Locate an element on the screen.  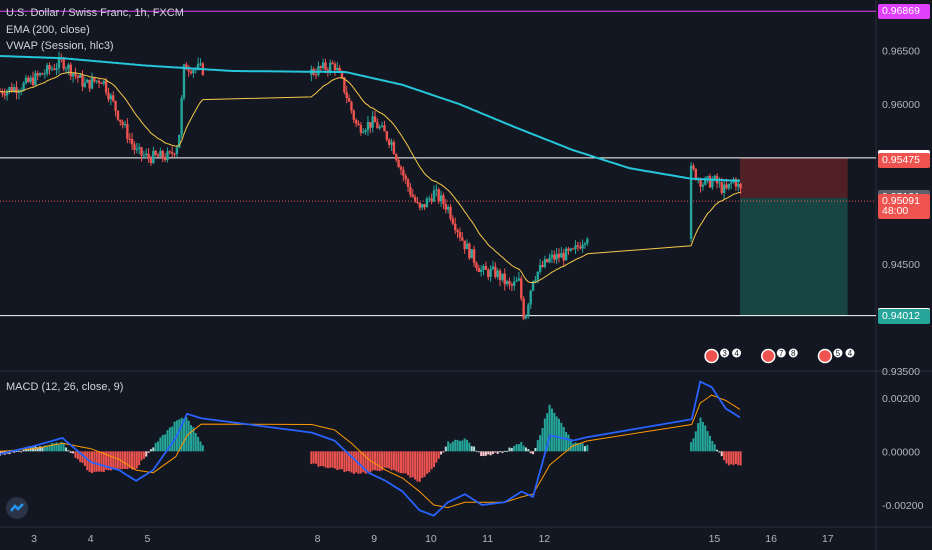
vwap-legend: VWAP (Session, hlc3) is located at coordinates (60, 46).